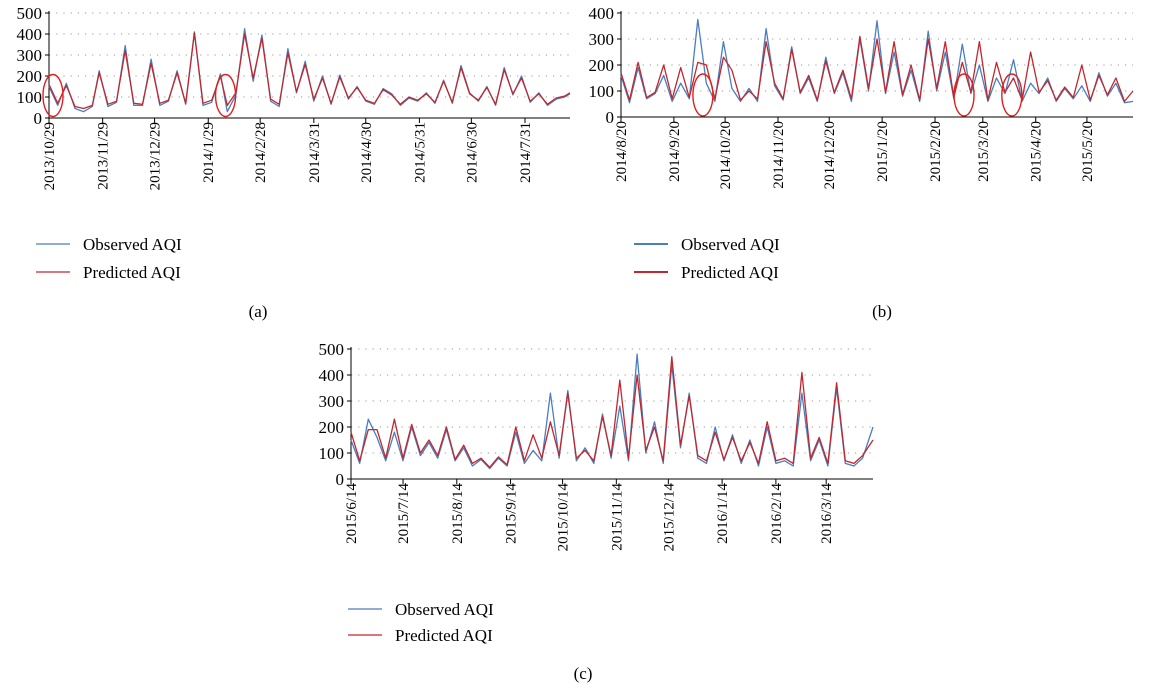  I want to click on x-tick-label: 2014/12/20, so click(830, 155).